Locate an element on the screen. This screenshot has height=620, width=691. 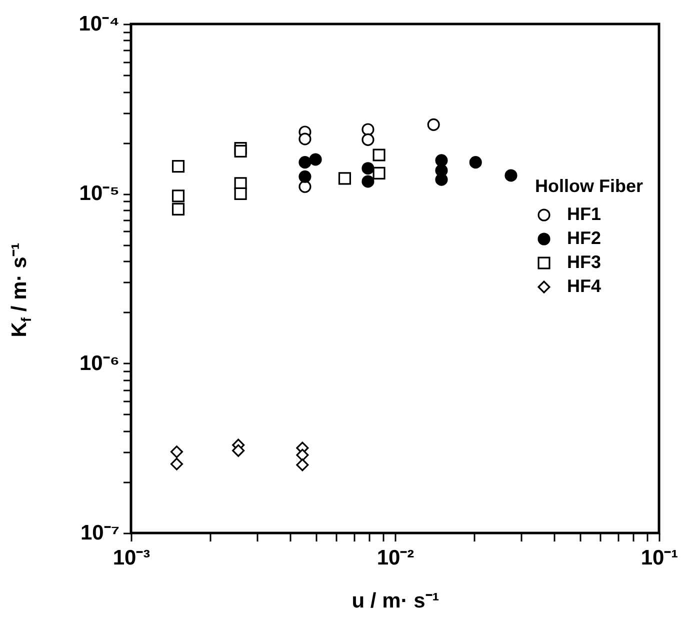
y-tick-label: 10⁻⁴ is located at coordinates (99, 24).